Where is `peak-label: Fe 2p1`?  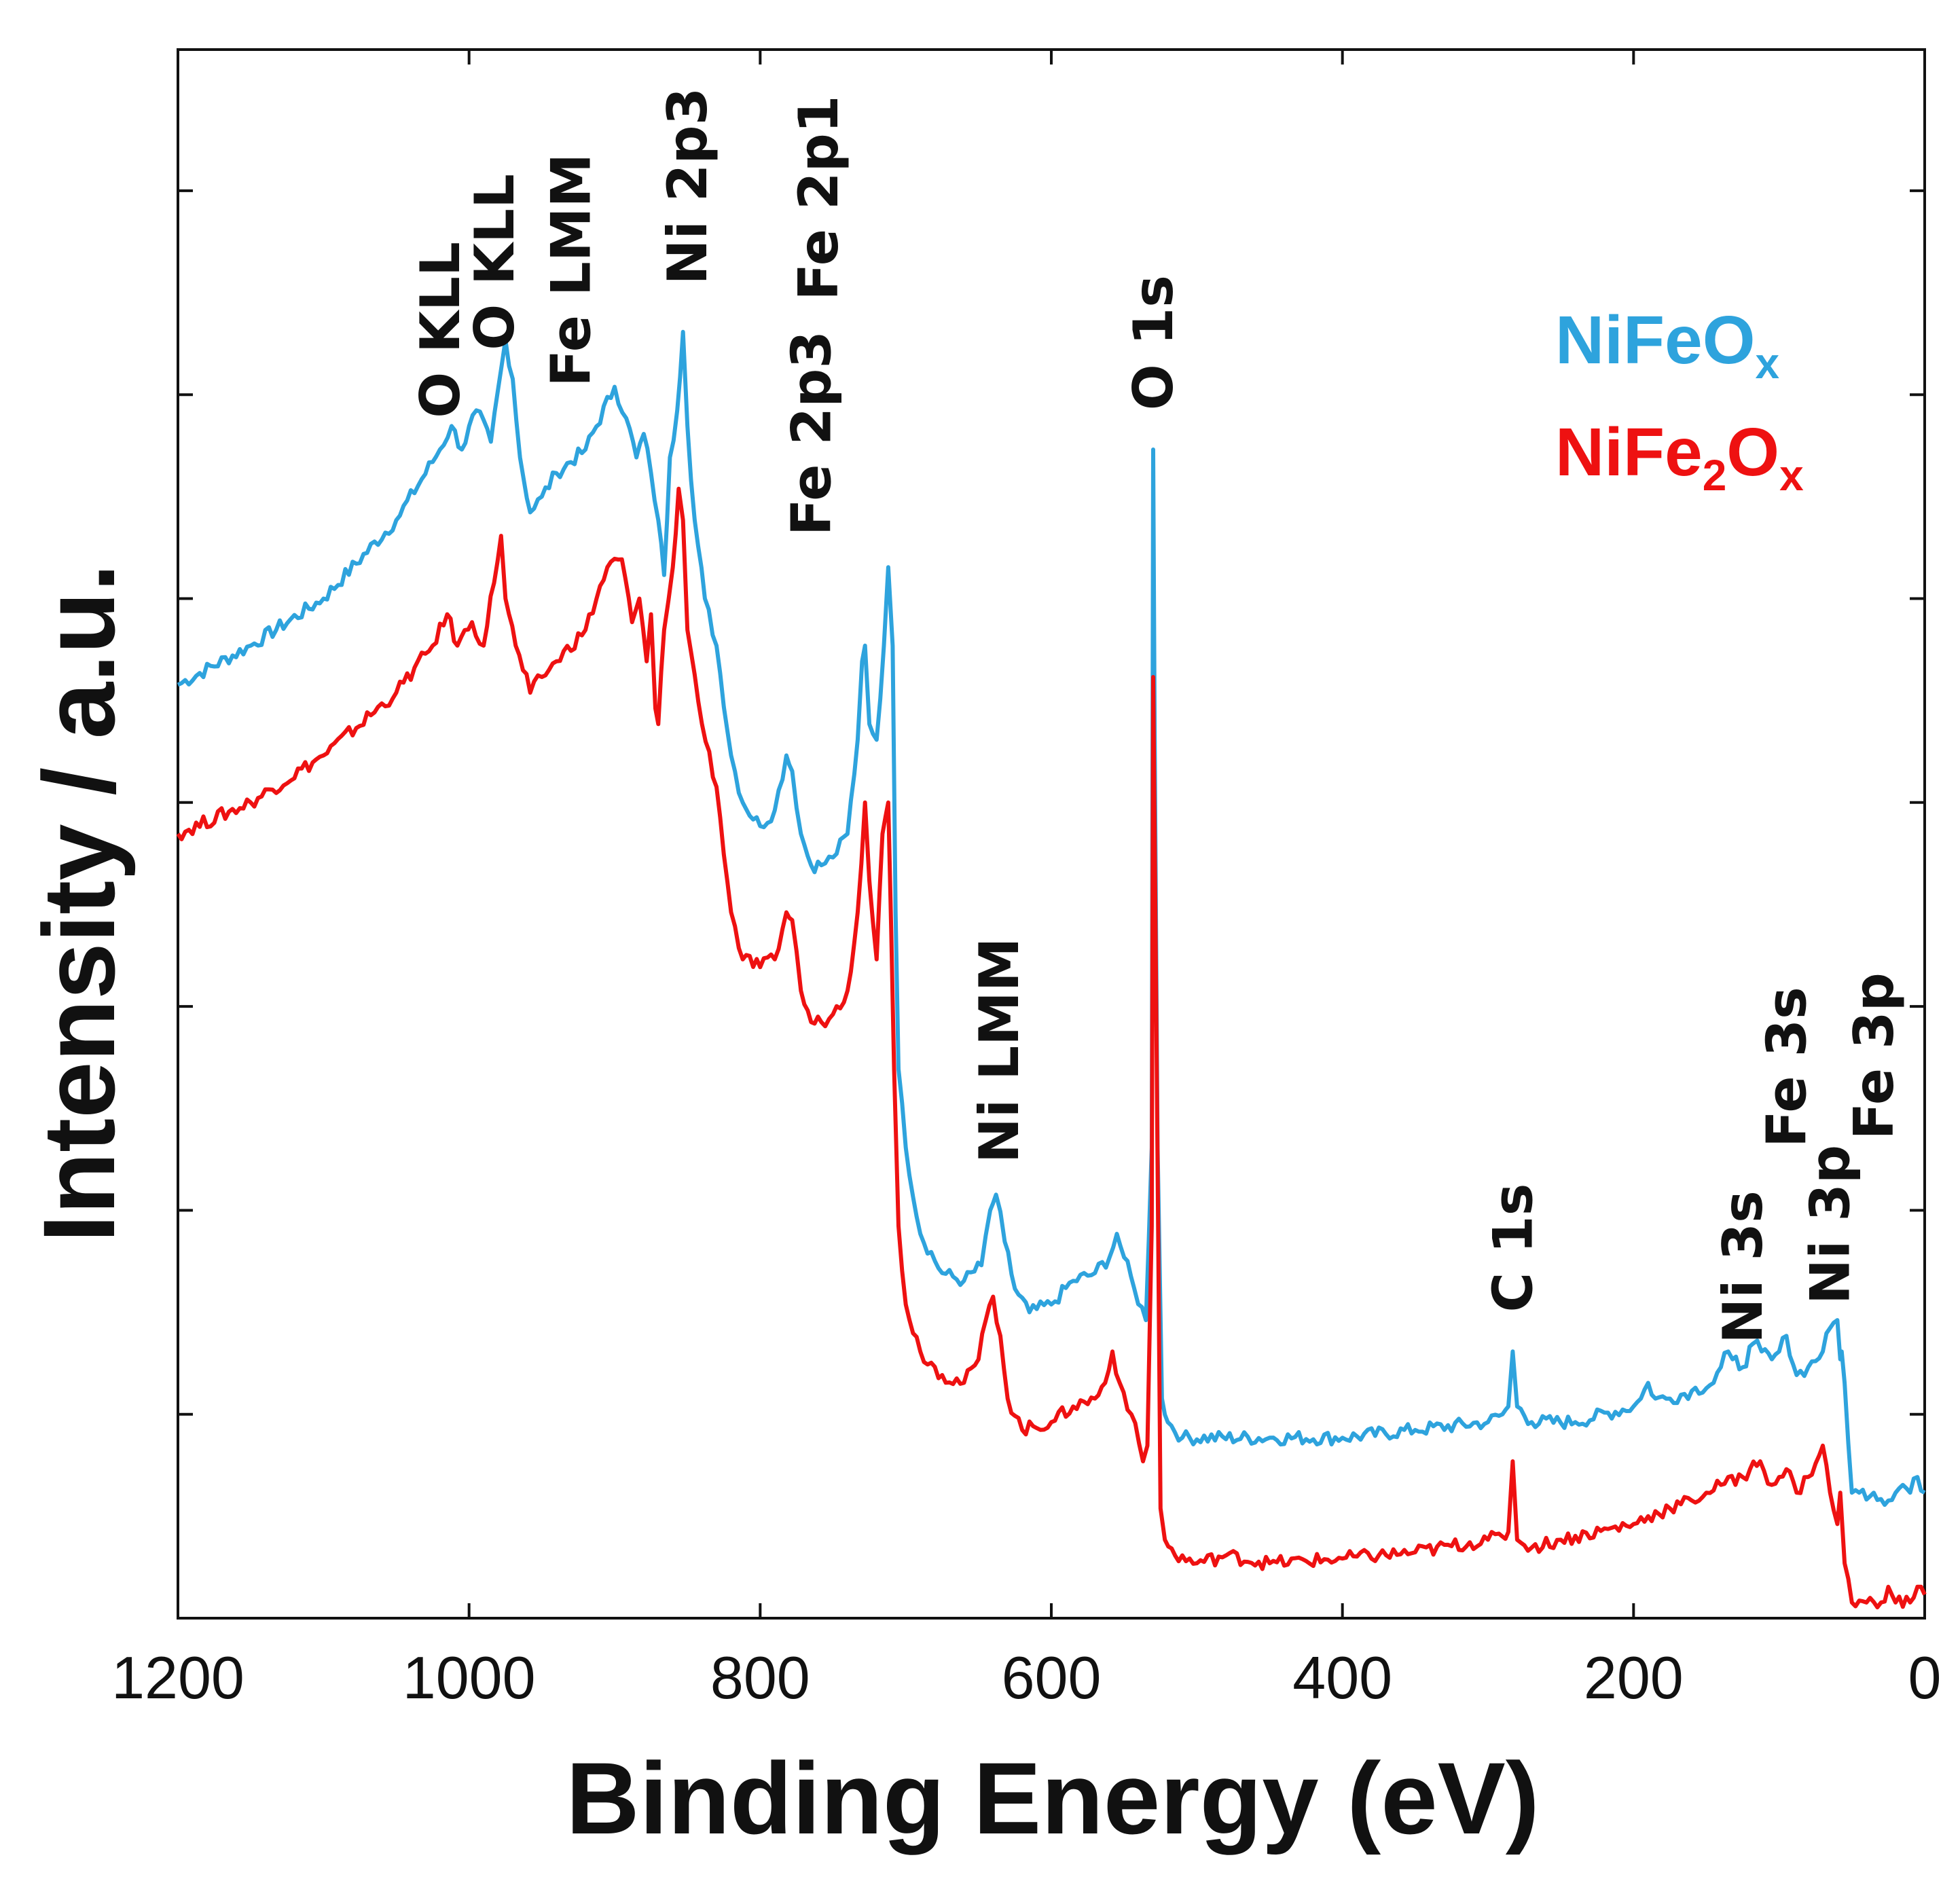
peak-label: Fe 2p1 is located at coordinates (818, 197).